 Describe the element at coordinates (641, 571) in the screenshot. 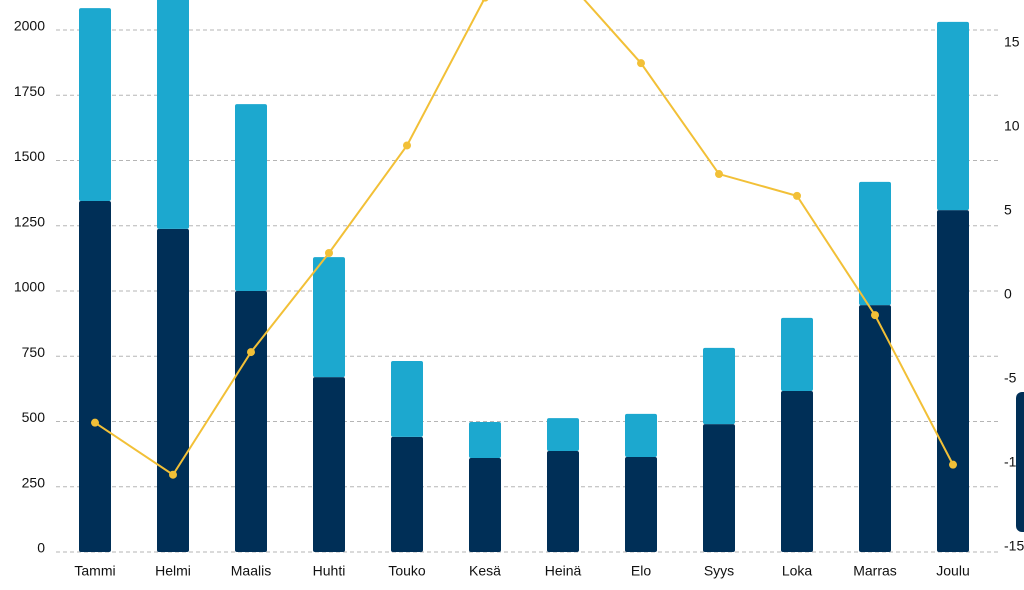

I see `x-tick-label: Elo` at that location.